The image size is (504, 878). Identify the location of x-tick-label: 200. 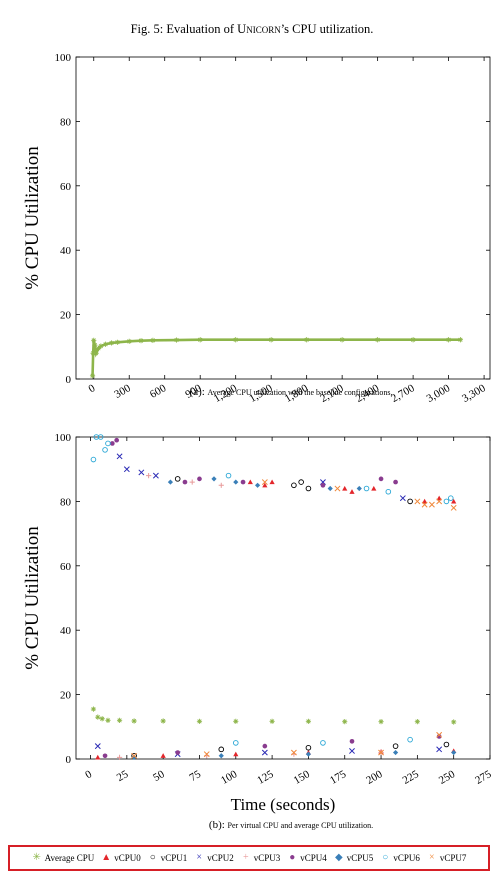
(374, 777).